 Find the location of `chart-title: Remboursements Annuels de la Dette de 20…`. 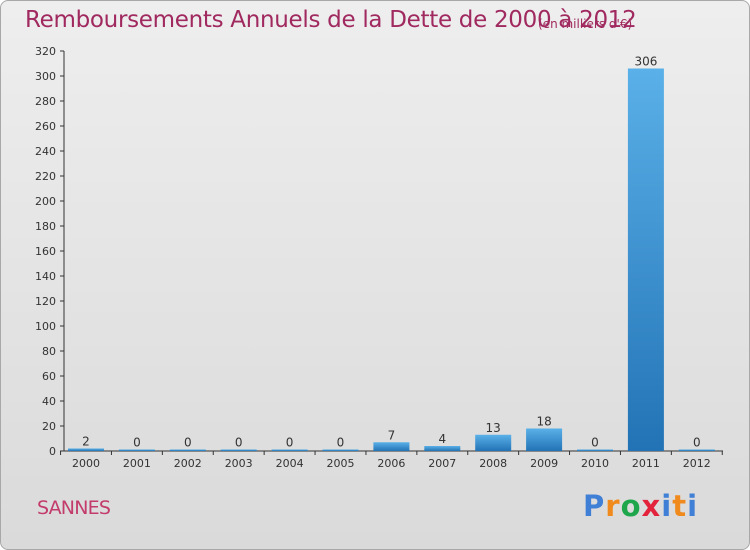

chart-title: Remboursements Annuels de la Dette de 20… is located at coordinates (331, 20).